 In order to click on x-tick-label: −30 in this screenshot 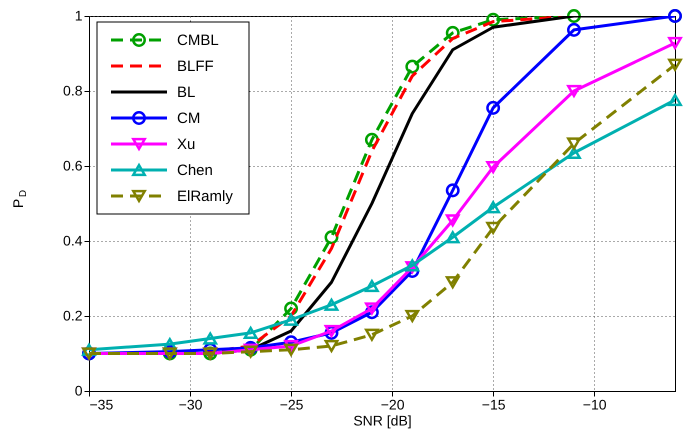, I will do `click(190, 404)`.